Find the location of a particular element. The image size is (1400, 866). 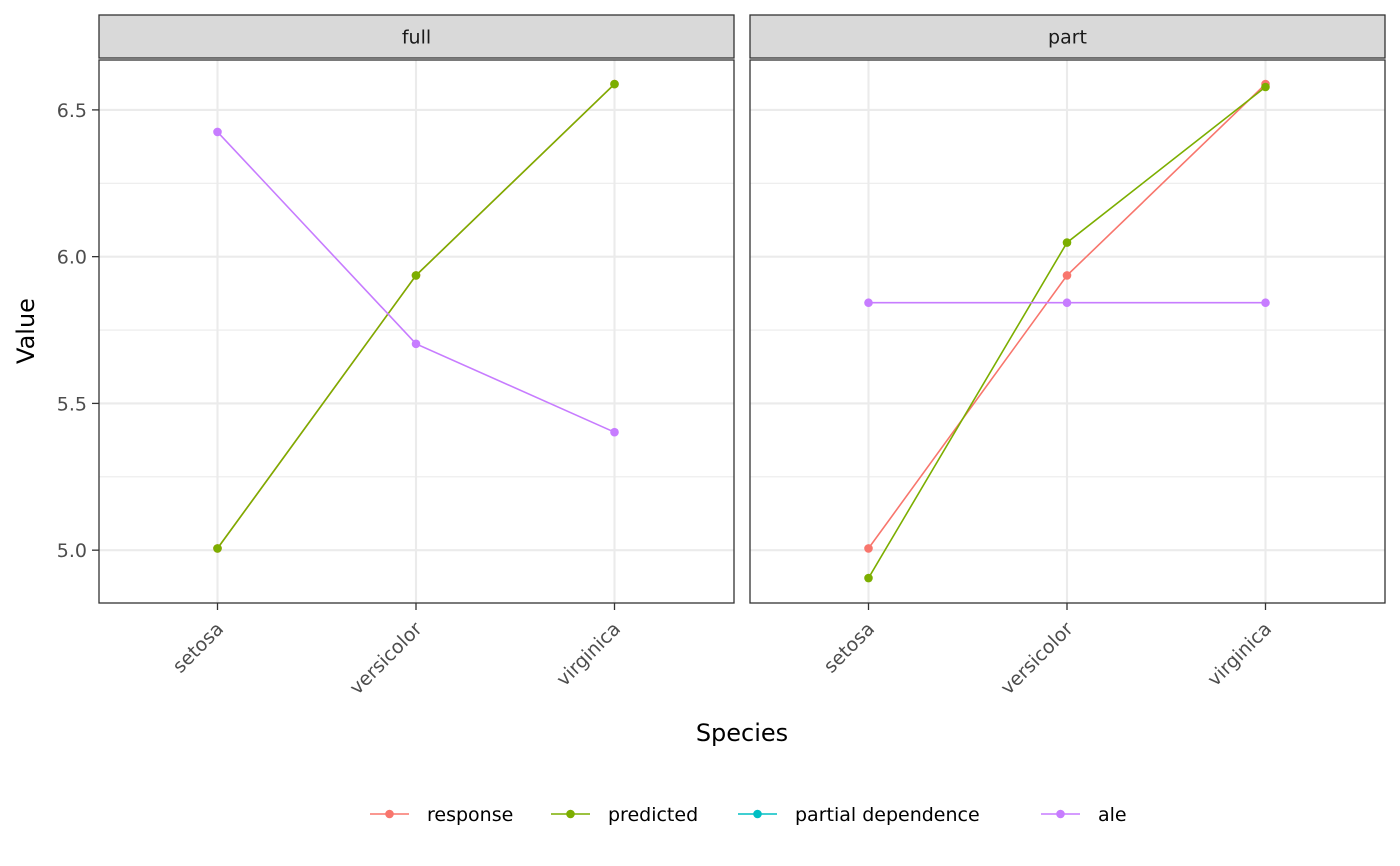

facet-strip-label: part is located at coordinates (1067, 38).